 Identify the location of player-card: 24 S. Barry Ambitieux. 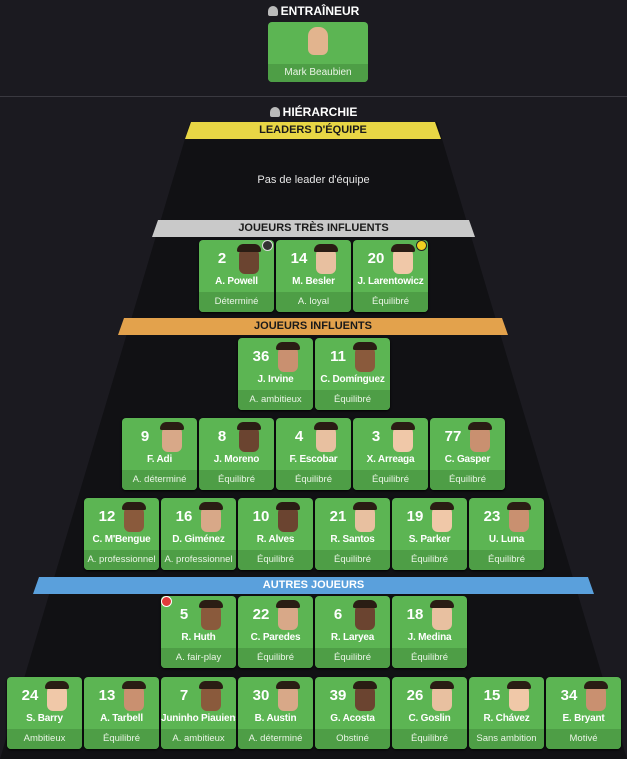
(44, 713).